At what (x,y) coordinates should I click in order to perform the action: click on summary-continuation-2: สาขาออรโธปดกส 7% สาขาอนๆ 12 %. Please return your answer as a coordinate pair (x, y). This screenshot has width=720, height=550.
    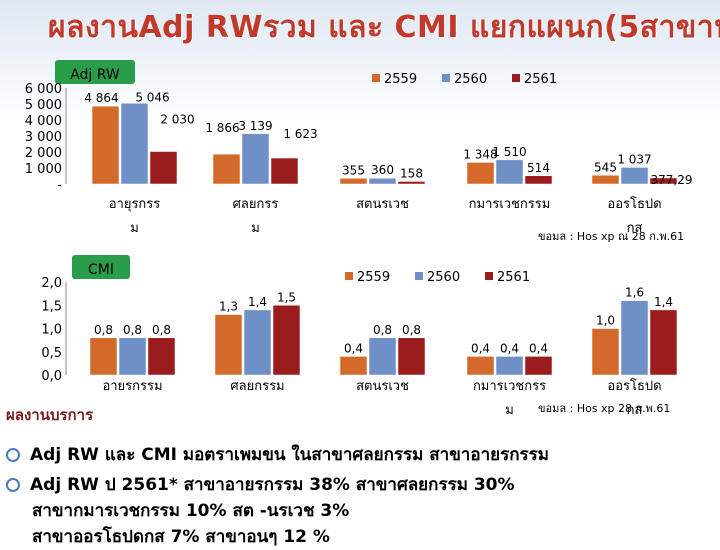
    Looking at the image, I should click on (181, 537).